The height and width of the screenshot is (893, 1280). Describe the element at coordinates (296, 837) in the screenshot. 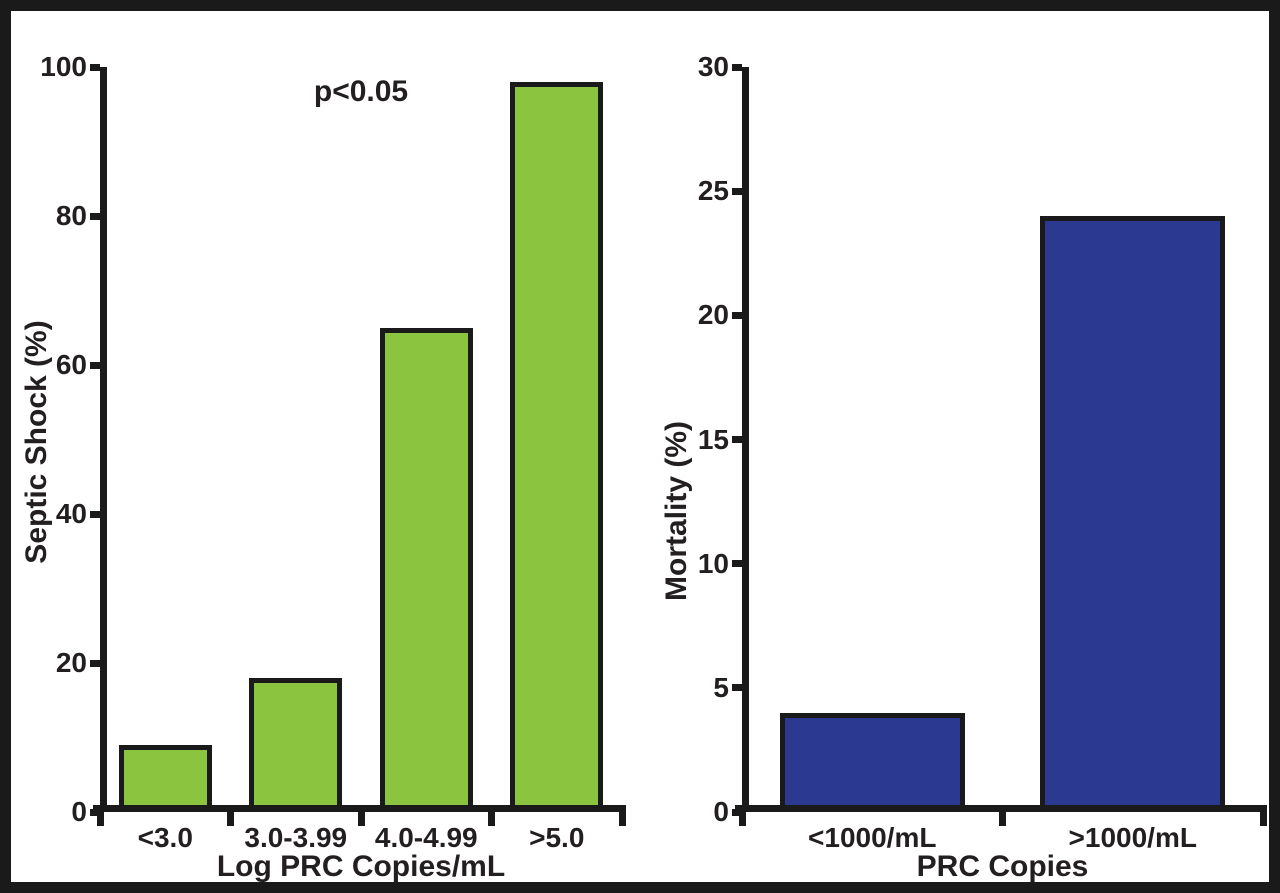

I see `x-category-label: 3.0-3.99` at that location.